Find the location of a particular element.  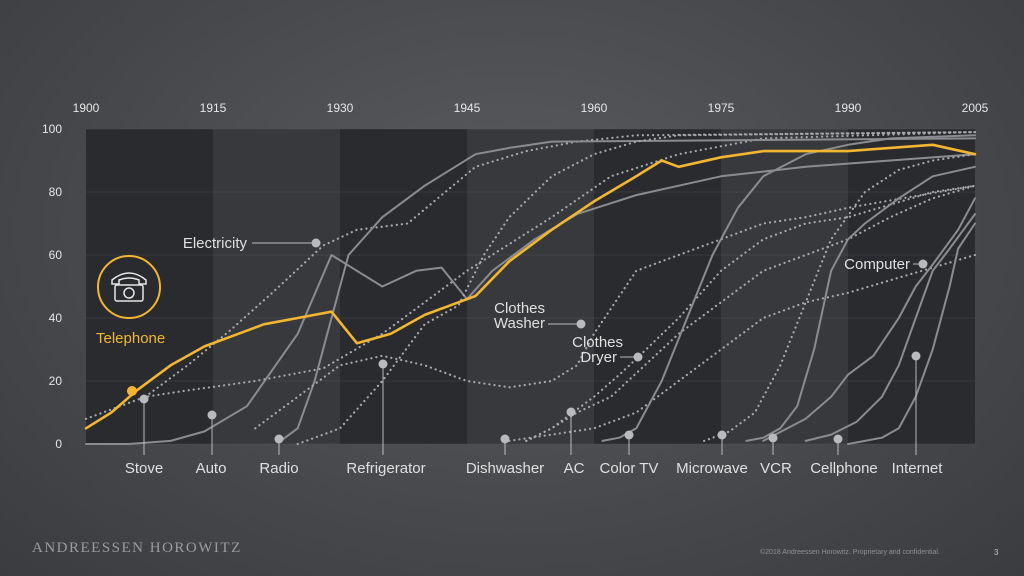

y-tick-label: 80 is located at coordinates (56, 192).